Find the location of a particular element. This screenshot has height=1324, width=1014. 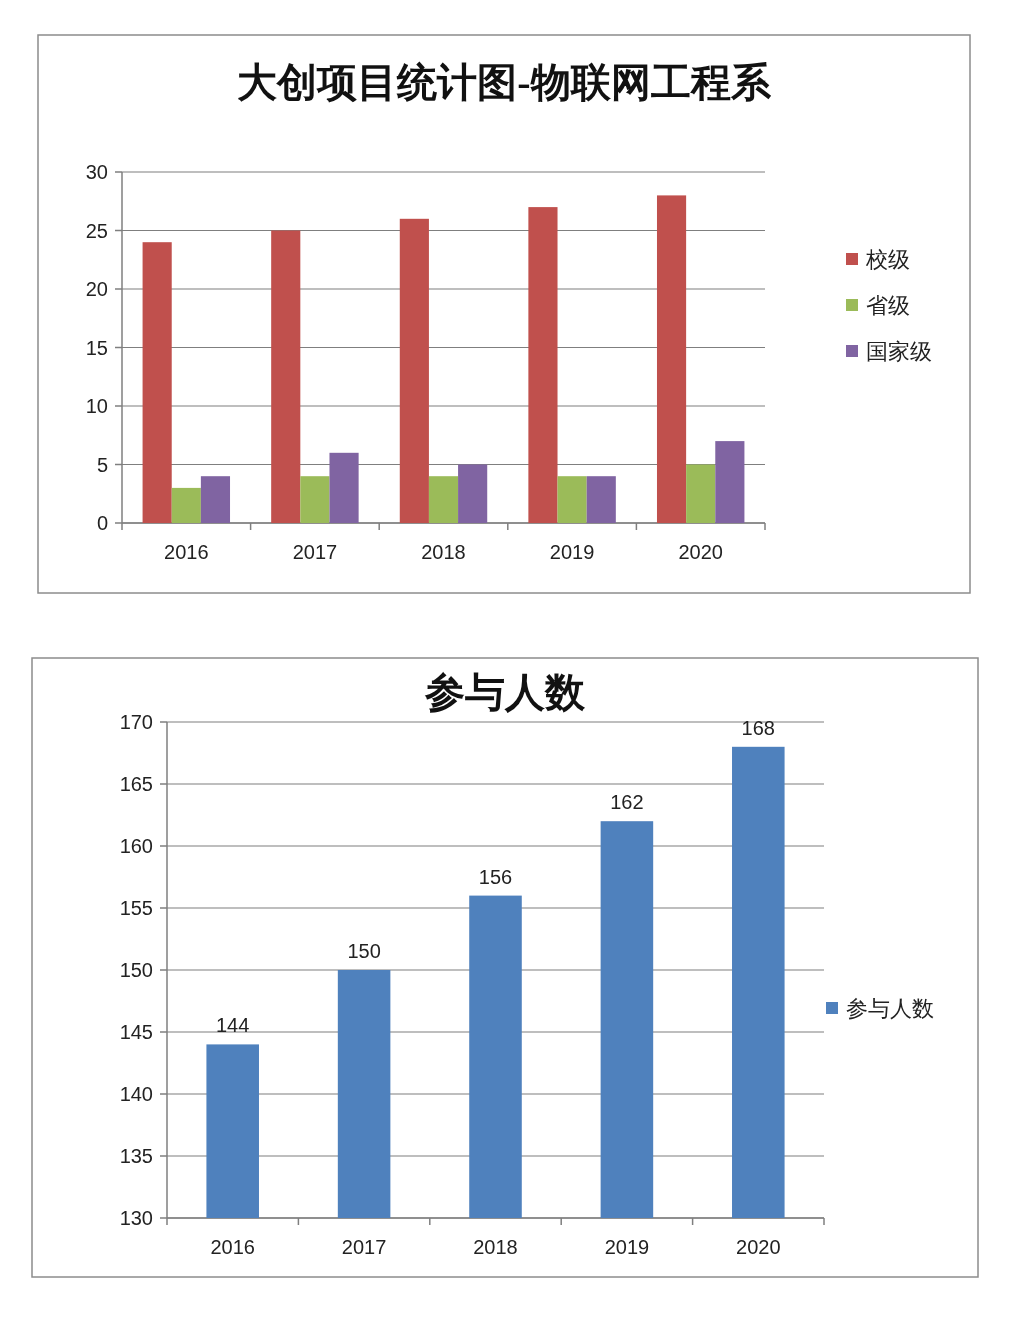

data-label: 156 is located at coordinates (495, 876).